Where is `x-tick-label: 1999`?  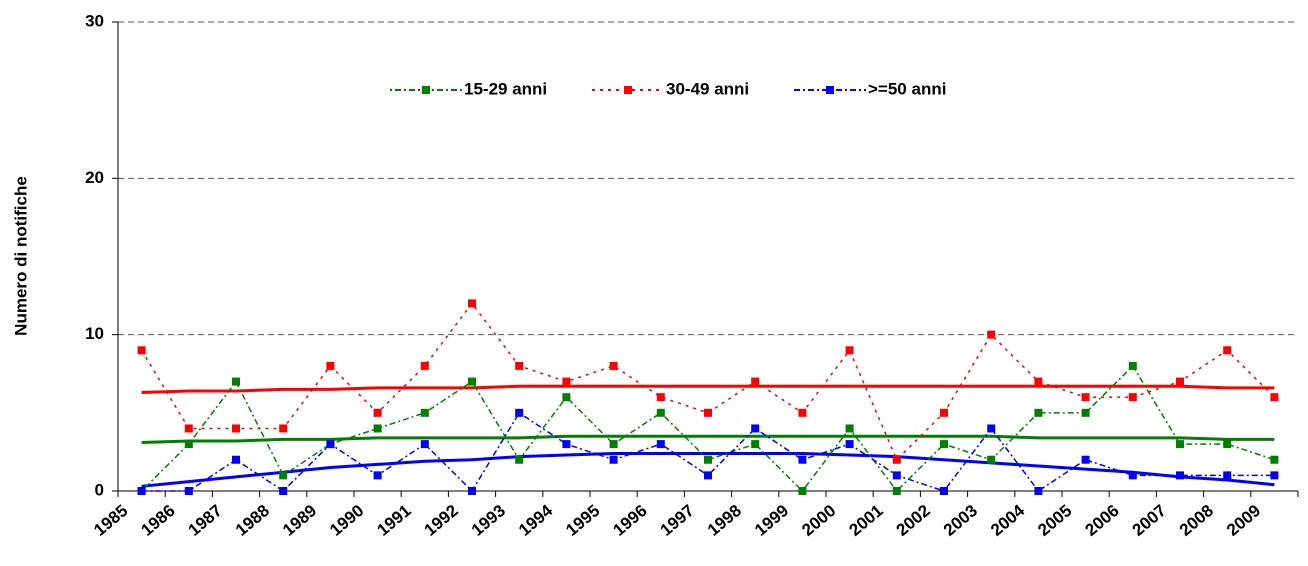 x-tick-label: 1999 is located at coordinates (771, 520).